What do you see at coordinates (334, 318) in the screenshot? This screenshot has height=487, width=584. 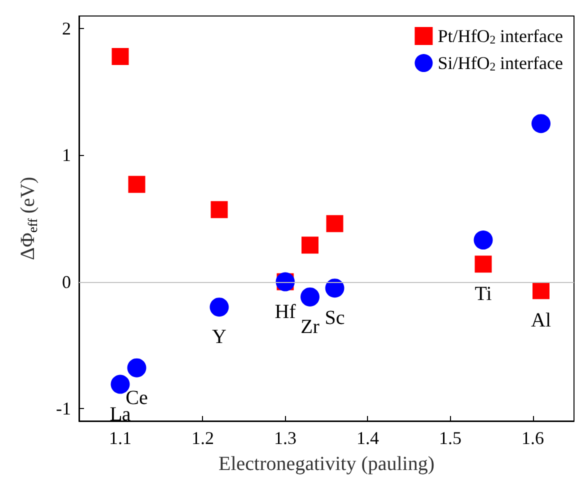 I see `annotation: Sc` at bounding box center [334, 318].